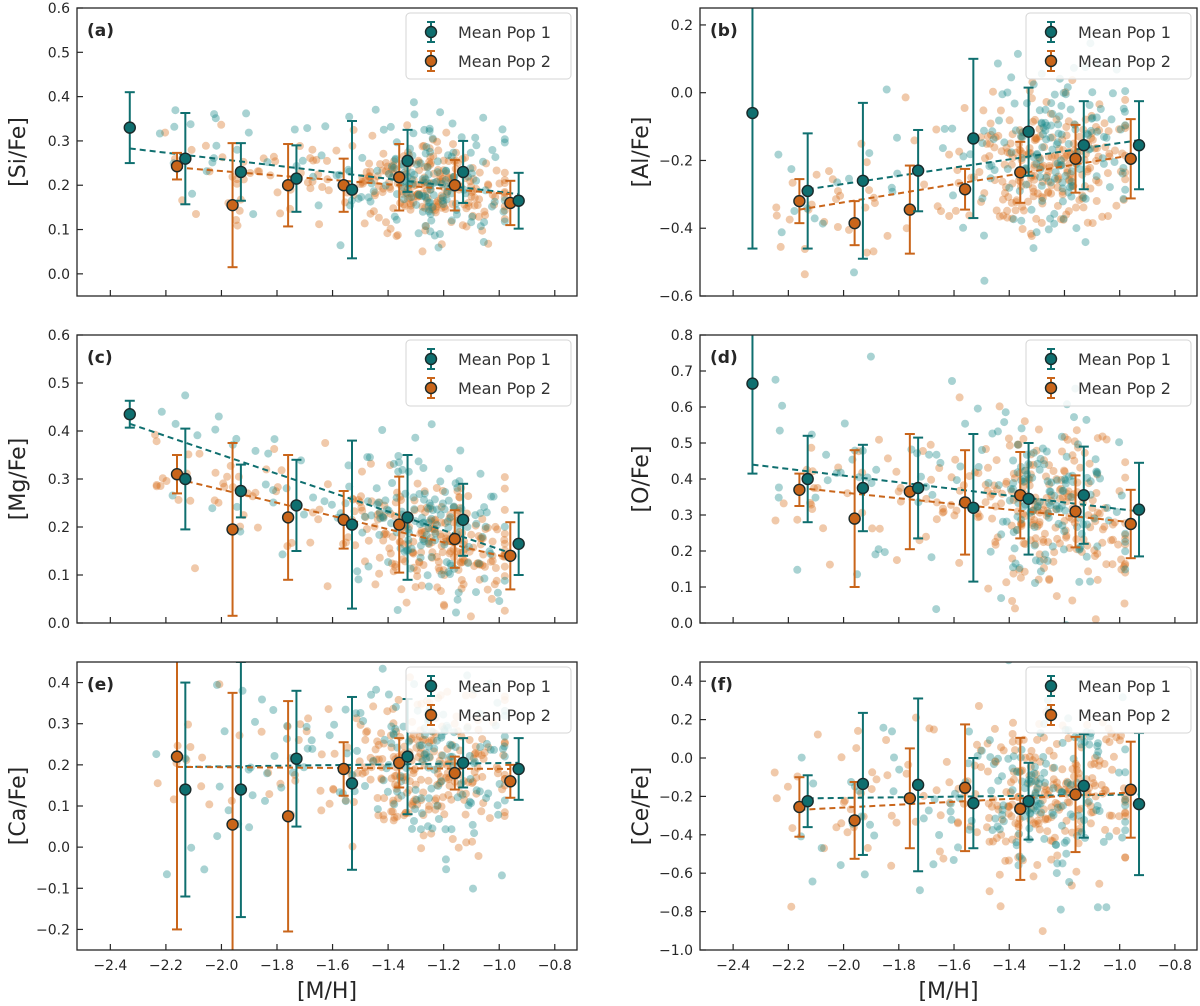  What do you see at coordinates (59, 725) in the screenshot?
I see `y-tick-label: 0.3` at bounding box center [59, 725].